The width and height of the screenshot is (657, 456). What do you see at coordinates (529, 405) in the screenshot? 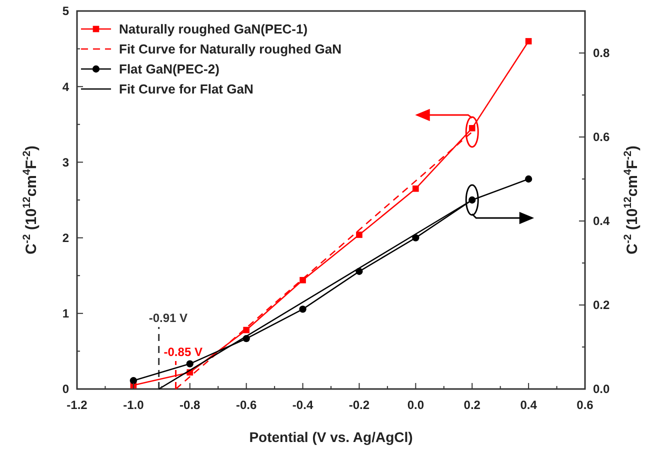
I see `x-tick-label: 0.4` at bounding box center [529, 405].